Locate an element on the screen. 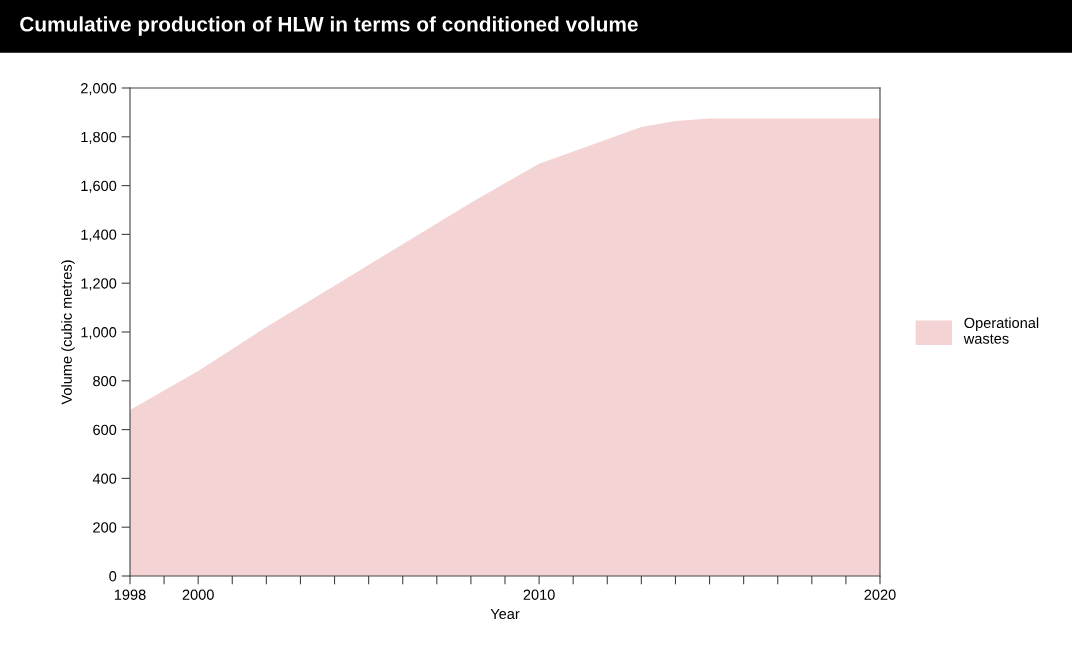 Image resolution: width=1072 pixels, height=667 pixels. y-tick-label: 2,000 is located at coordinates (99, 89).